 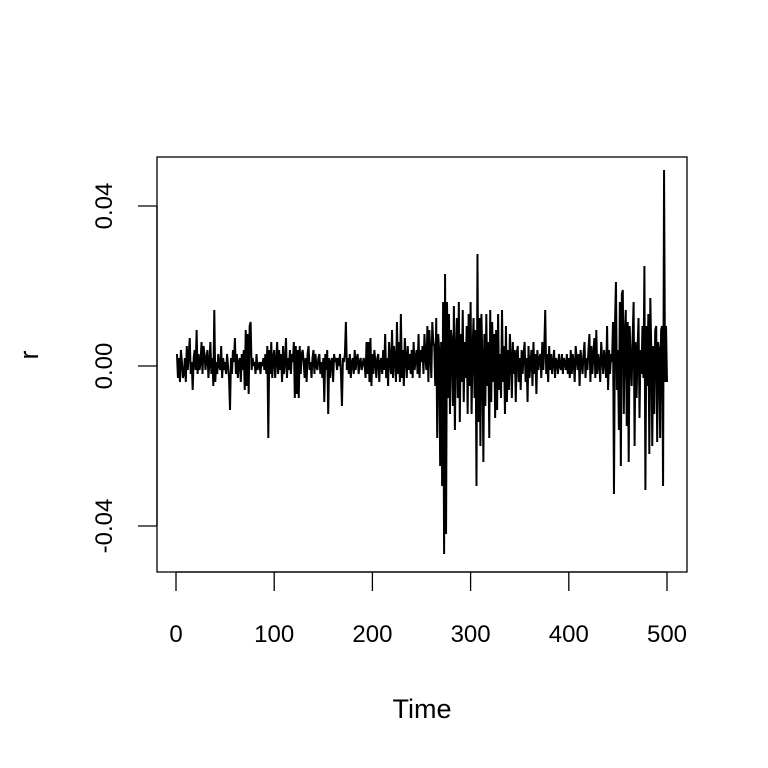 What do you see at coordinates (667, 634) in the screenshot?
I see `x-tick-label: 500` at bounding box center [667, 634].